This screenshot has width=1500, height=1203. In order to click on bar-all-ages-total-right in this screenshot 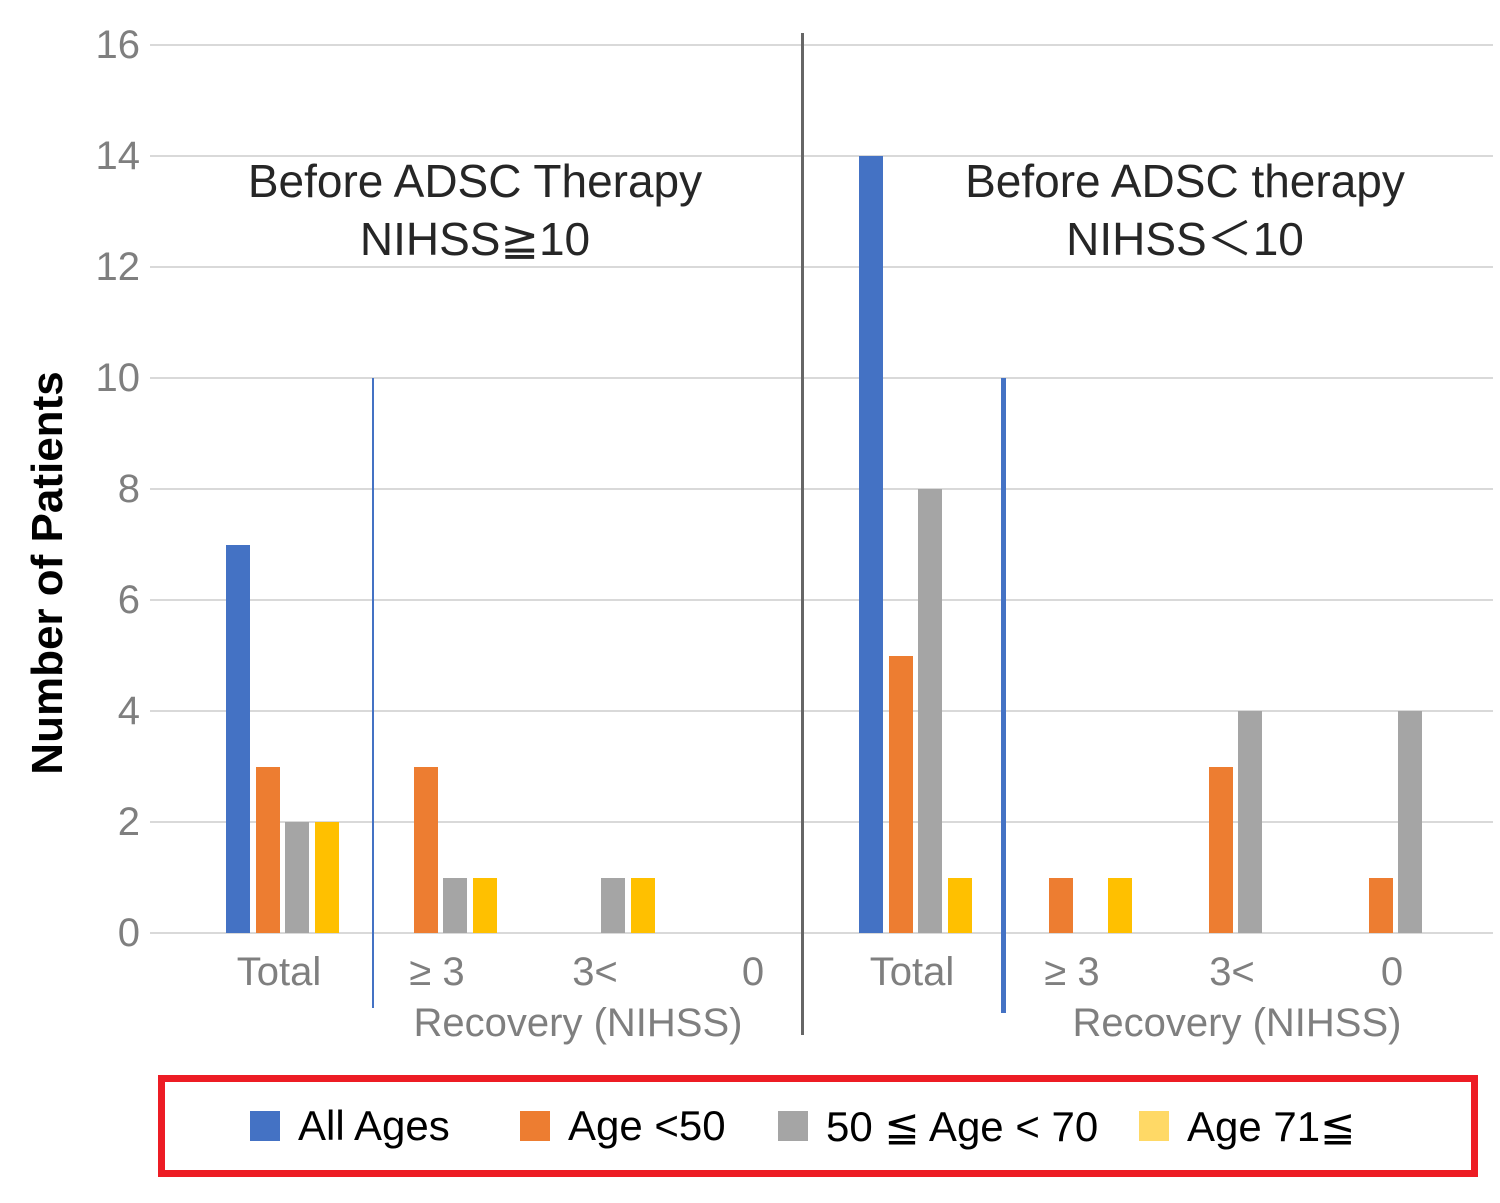, I will do `click(871, 544)`.